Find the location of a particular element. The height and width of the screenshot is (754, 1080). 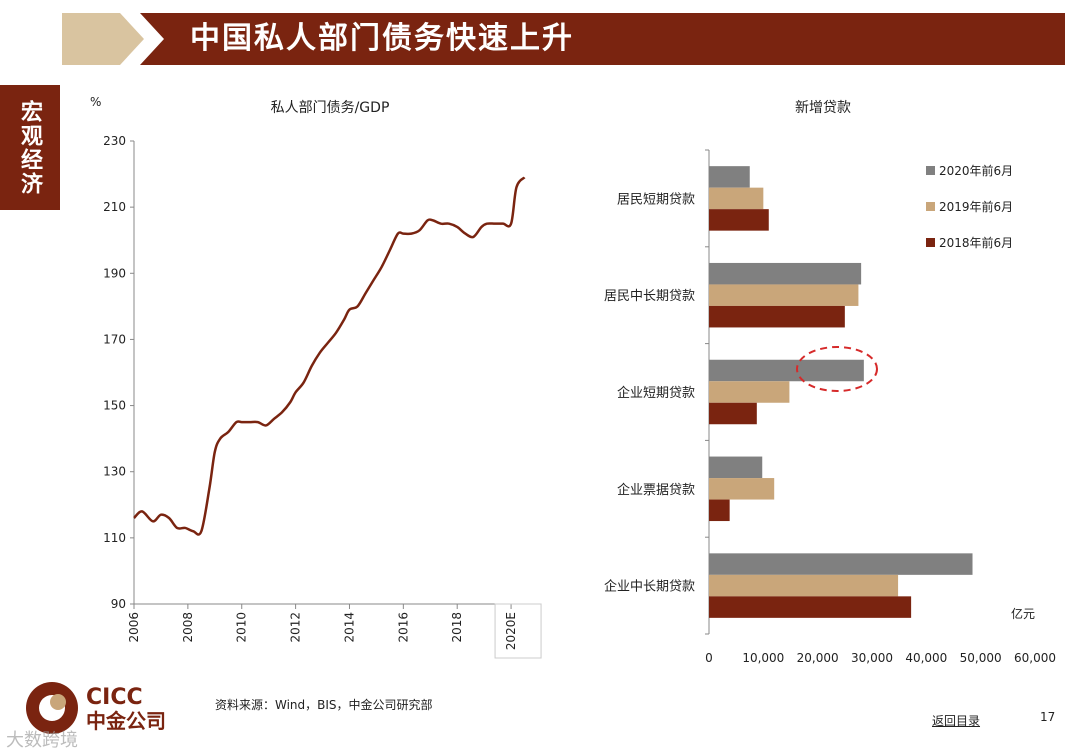

line-x-tick-label: 2014 is located at coordinates (349, 627).